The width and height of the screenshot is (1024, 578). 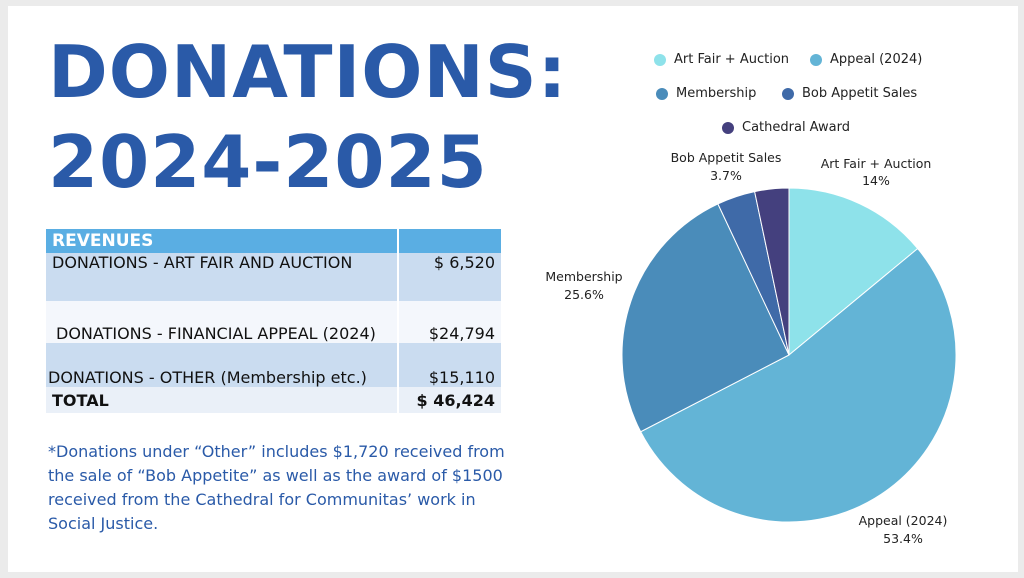 What do you see at coordinates (584, 294) in the screenshot?
I see `slice-percent-label: 25.6%` at bounding box center [584, 294].